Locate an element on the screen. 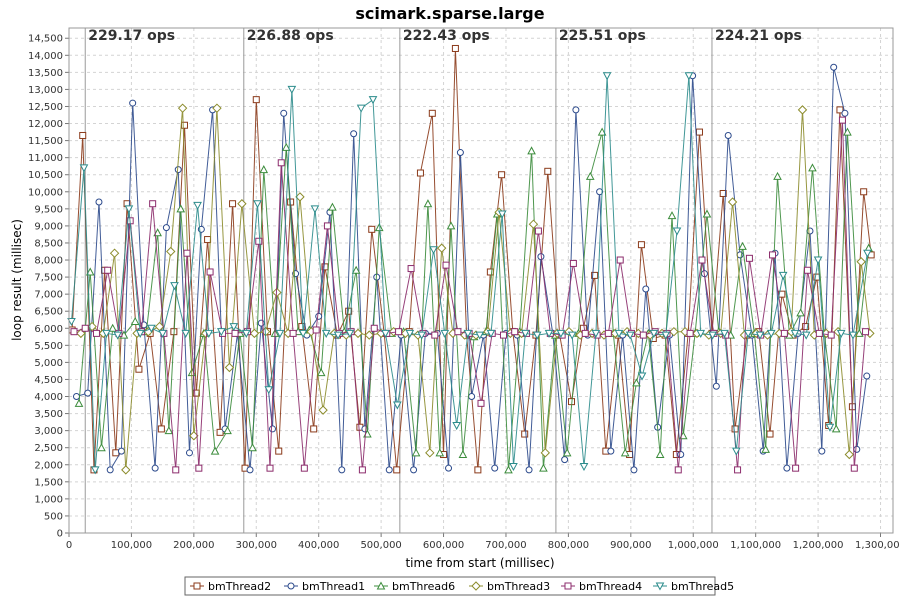 This screenshot has height=604, width=900. y-tick-label: 8,000 is located at coordinates (48, 261).